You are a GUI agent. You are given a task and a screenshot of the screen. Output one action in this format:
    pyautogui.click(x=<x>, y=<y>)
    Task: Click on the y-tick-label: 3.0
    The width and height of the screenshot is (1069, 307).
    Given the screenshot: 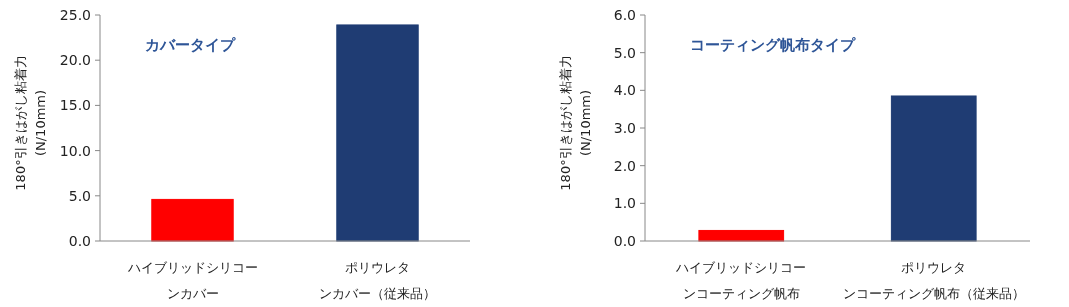 What is the action you would take?
    pyautogui.click(x=624, y=128)
    